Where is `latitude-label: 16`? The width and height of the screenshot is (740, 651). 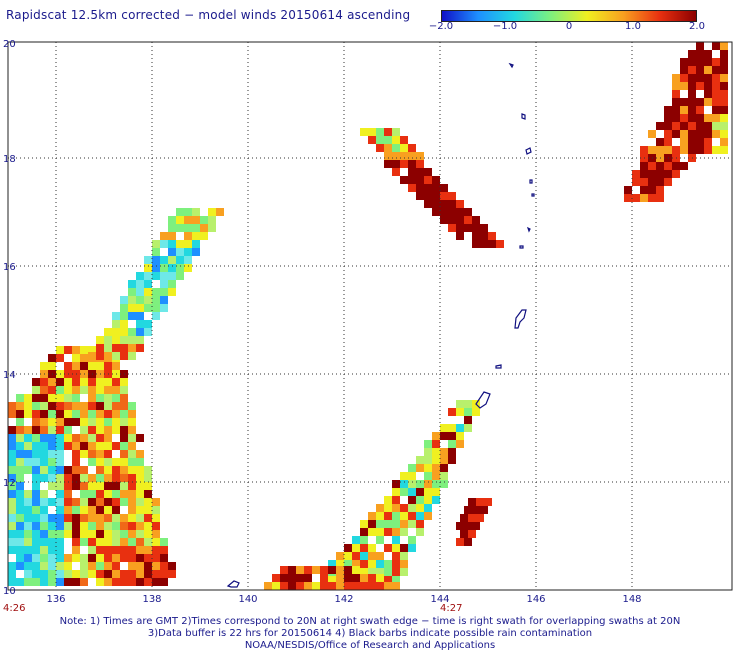 latitude-label: 16 is located at coordinates (9, 267).